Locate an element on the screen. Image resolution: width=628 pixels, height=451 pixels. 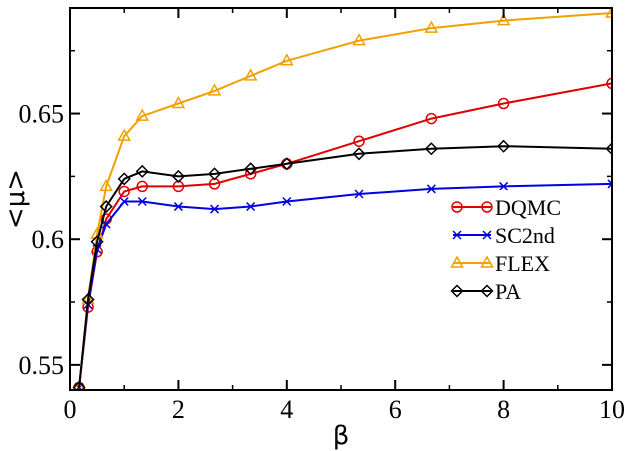
y-tick-label: 0.6 is located at coordinates (48, 239).